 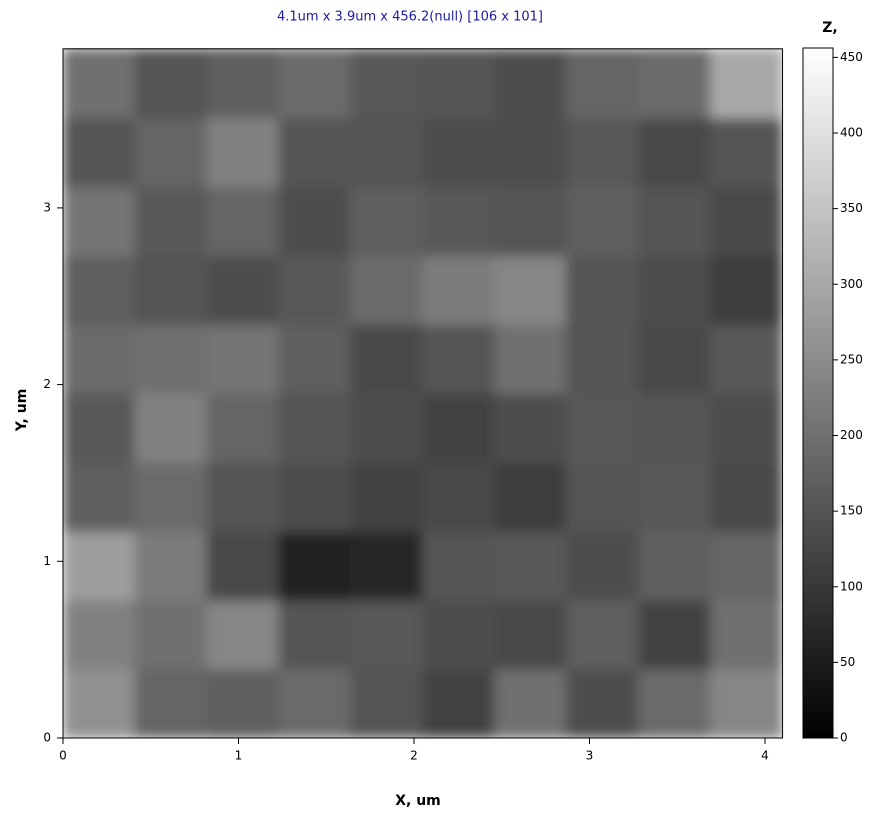 I want to click on colorbar-tick-label: 0, so click(x=844, y=738).